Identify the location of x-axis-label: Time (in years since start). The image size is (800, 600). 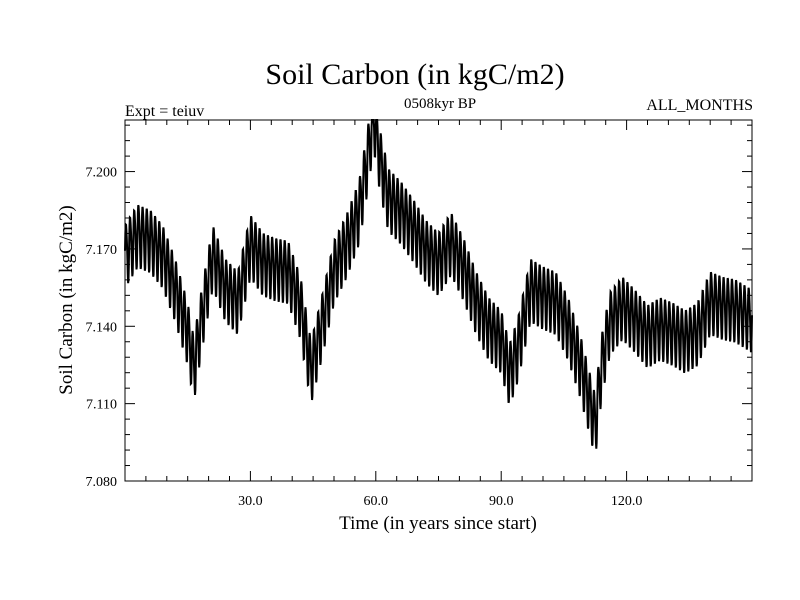
(438, 523).